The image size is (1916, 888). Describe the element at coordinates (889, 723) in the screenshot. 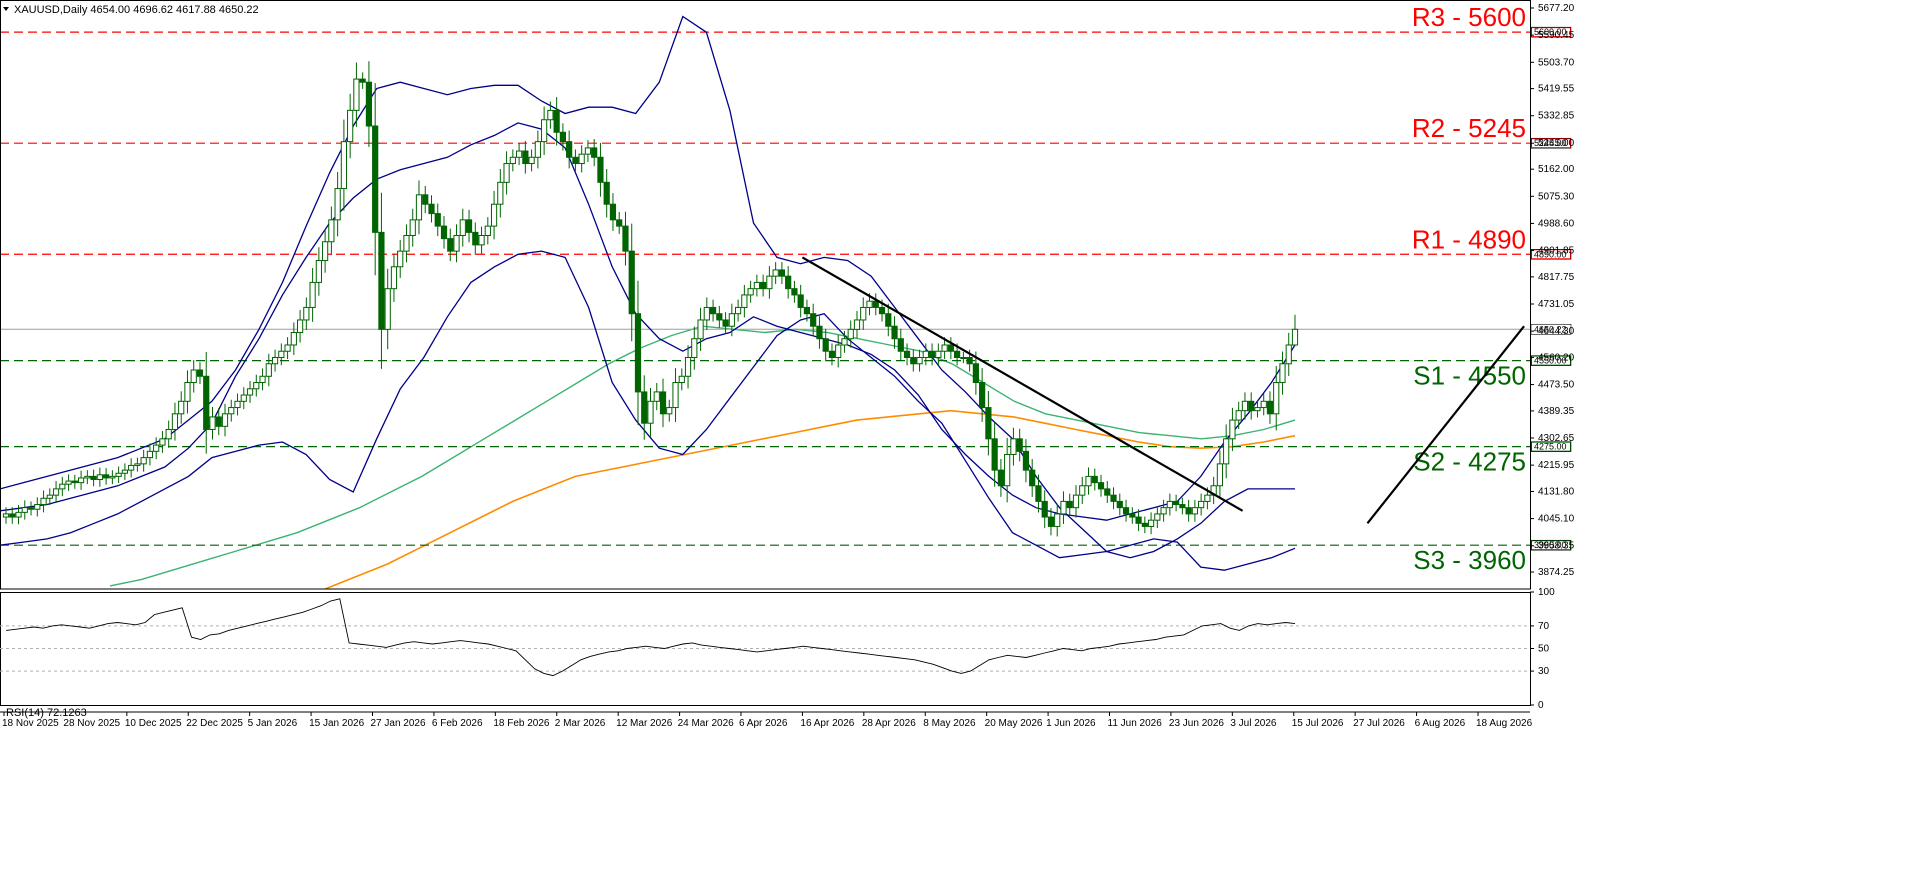

I see `x-tick-label: 28 Apr 2026` at that location.